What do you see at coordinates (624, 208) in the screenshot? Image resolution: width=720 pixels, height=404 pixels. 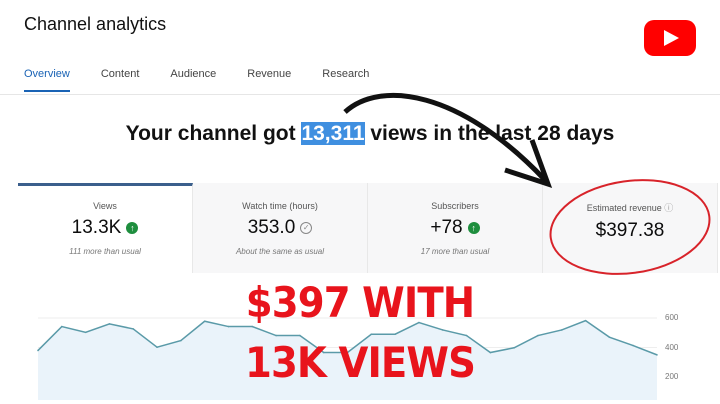 I see `card-label: Estimated revenue` at bounding box center [624, 208].